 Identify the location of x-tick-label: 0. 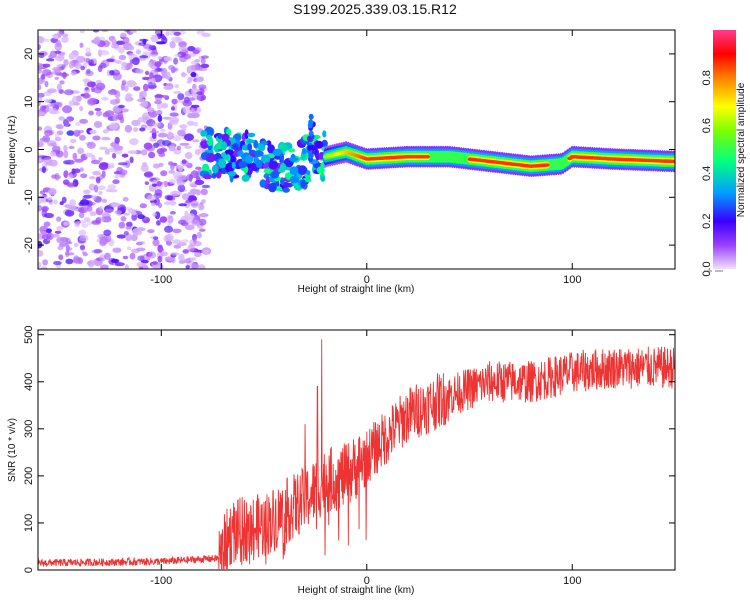
(367, 581).